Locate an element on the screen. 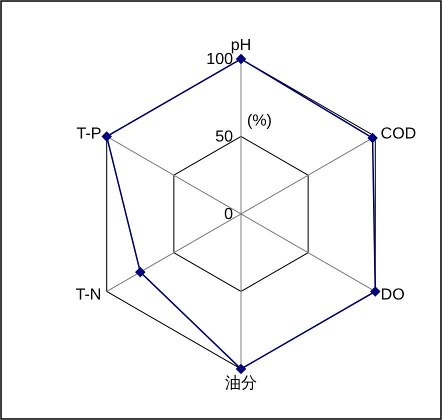 Image resolution: width=442 pixels, height=420 pixels. spoke-label: T-P is located at coordinates (89, 133).